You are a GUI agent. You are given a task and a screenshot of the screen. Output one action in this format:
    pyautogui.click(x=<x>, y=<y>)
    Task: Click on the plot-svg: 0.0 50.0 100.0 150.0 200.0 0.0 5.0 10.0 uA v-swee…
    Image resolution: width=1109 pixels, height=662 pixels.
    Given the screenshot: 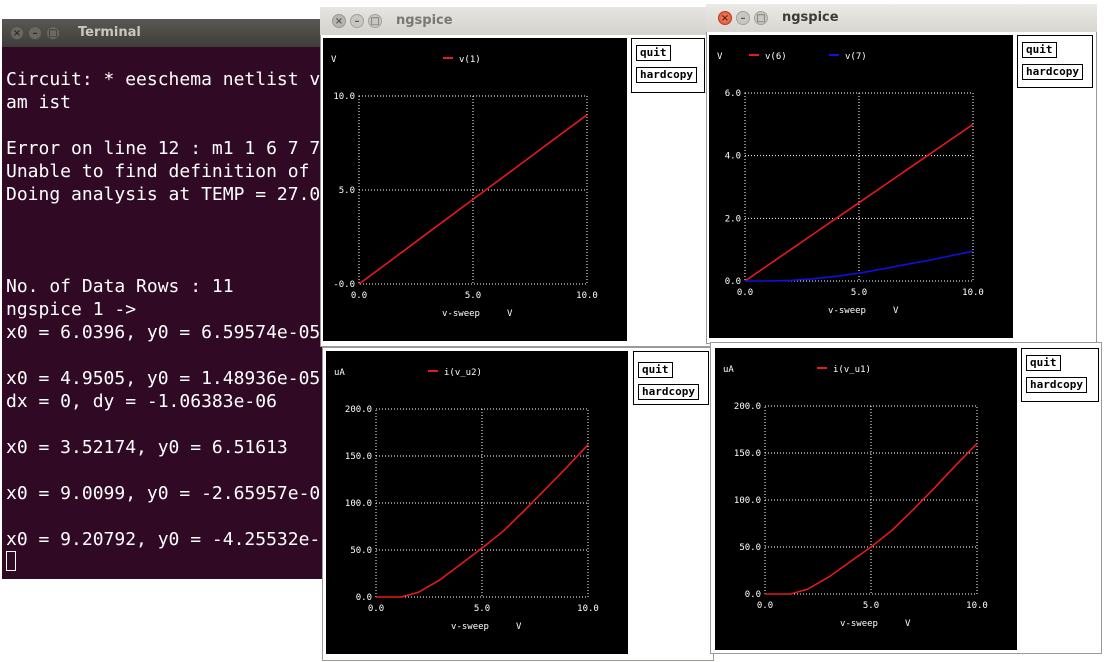 What is the action you would take?
    pyautogui.click(x=855, y=497)
    